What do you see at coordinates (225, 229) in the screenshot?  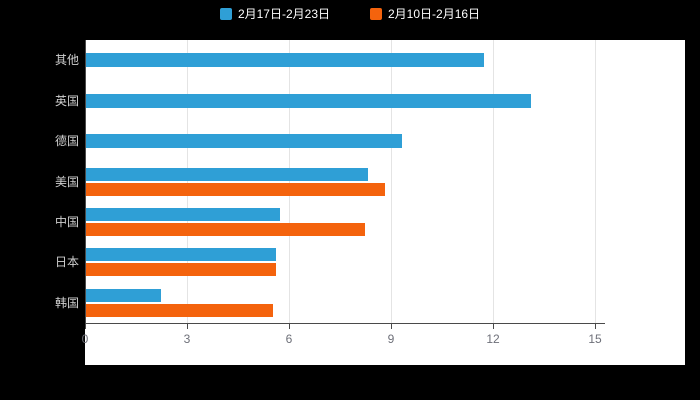 I see `bar-series-1-中国` at bounding box center [225, 229].